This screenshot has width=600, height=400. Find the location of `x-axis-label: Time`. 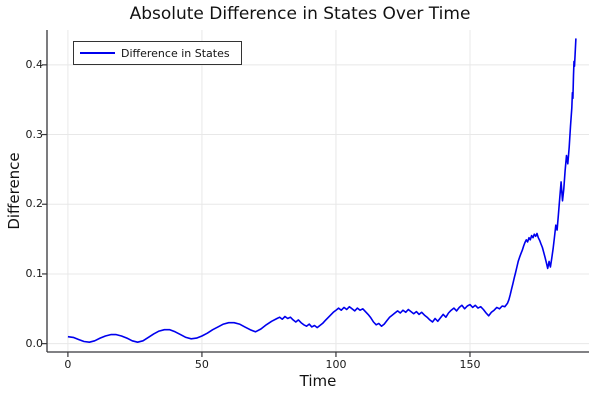

x-axis-label: Time is located at coordinates (318, 381).